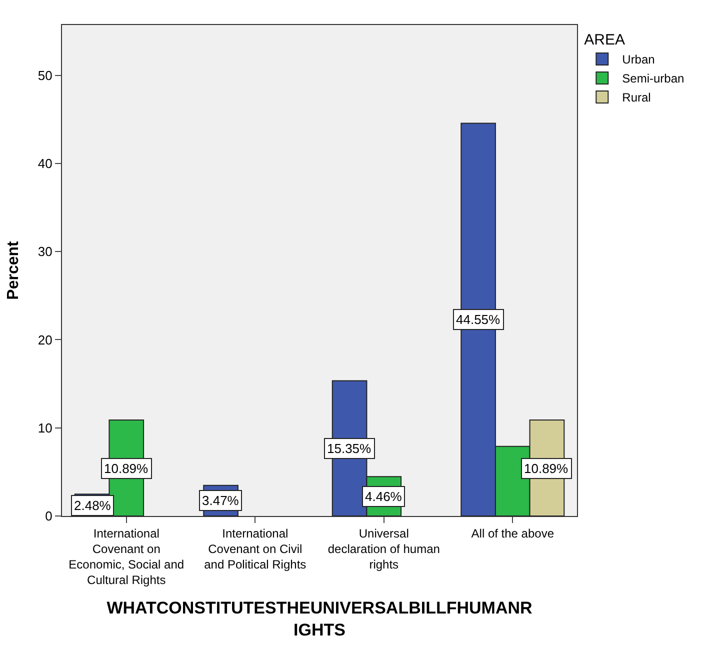 The image size is (702, 648). I want to click on x-tick-label: International Covenant on Civil and Political Rights, so click(255, 549).